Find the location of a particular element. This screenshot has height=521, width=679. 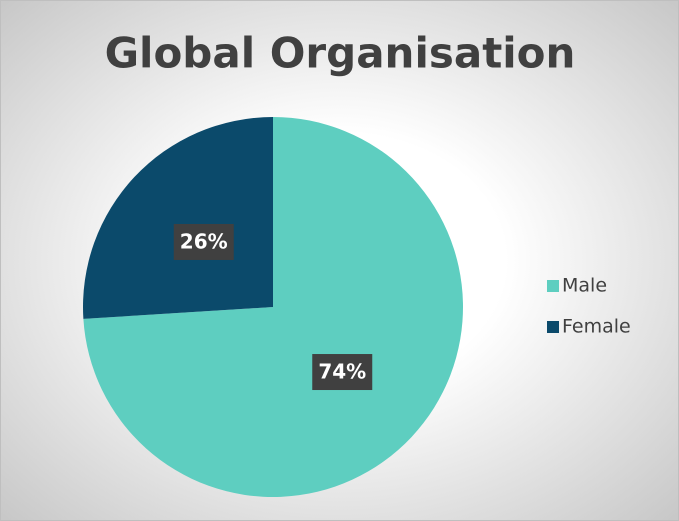

data-label: 26% is located at coordinates (204, 241).